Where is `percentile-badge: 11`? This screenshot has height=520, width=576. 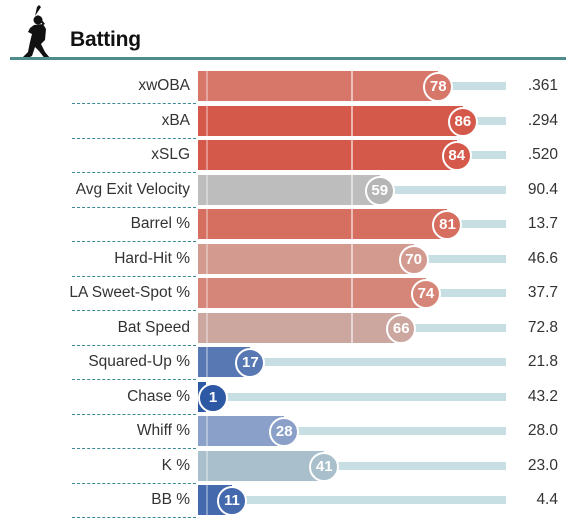 percentile-badge: 11 is located at coordinates (231, 501).